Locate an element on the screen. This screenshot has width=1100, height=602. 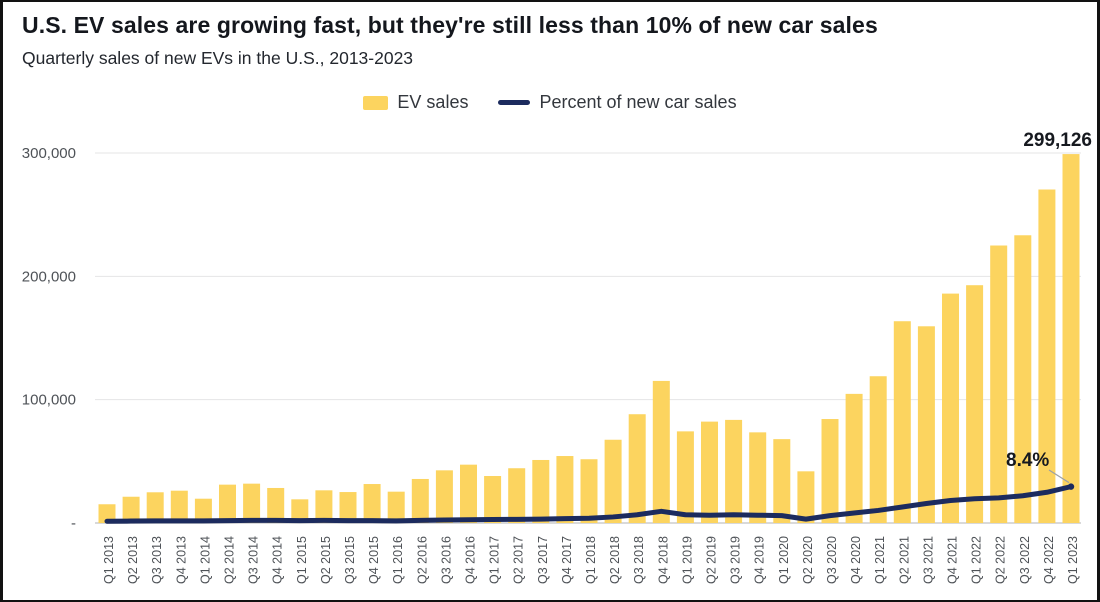
x-tick-label: Q3 2017 is located at coordinates (543, 560).